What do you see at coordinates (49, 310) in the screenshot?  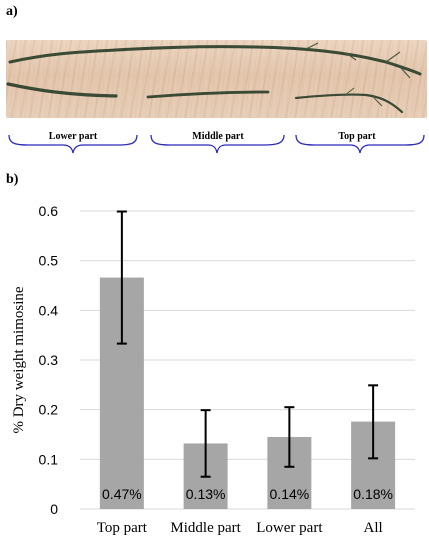 I see `y-tick-label: 0.4` at bounding box center [49, 310].